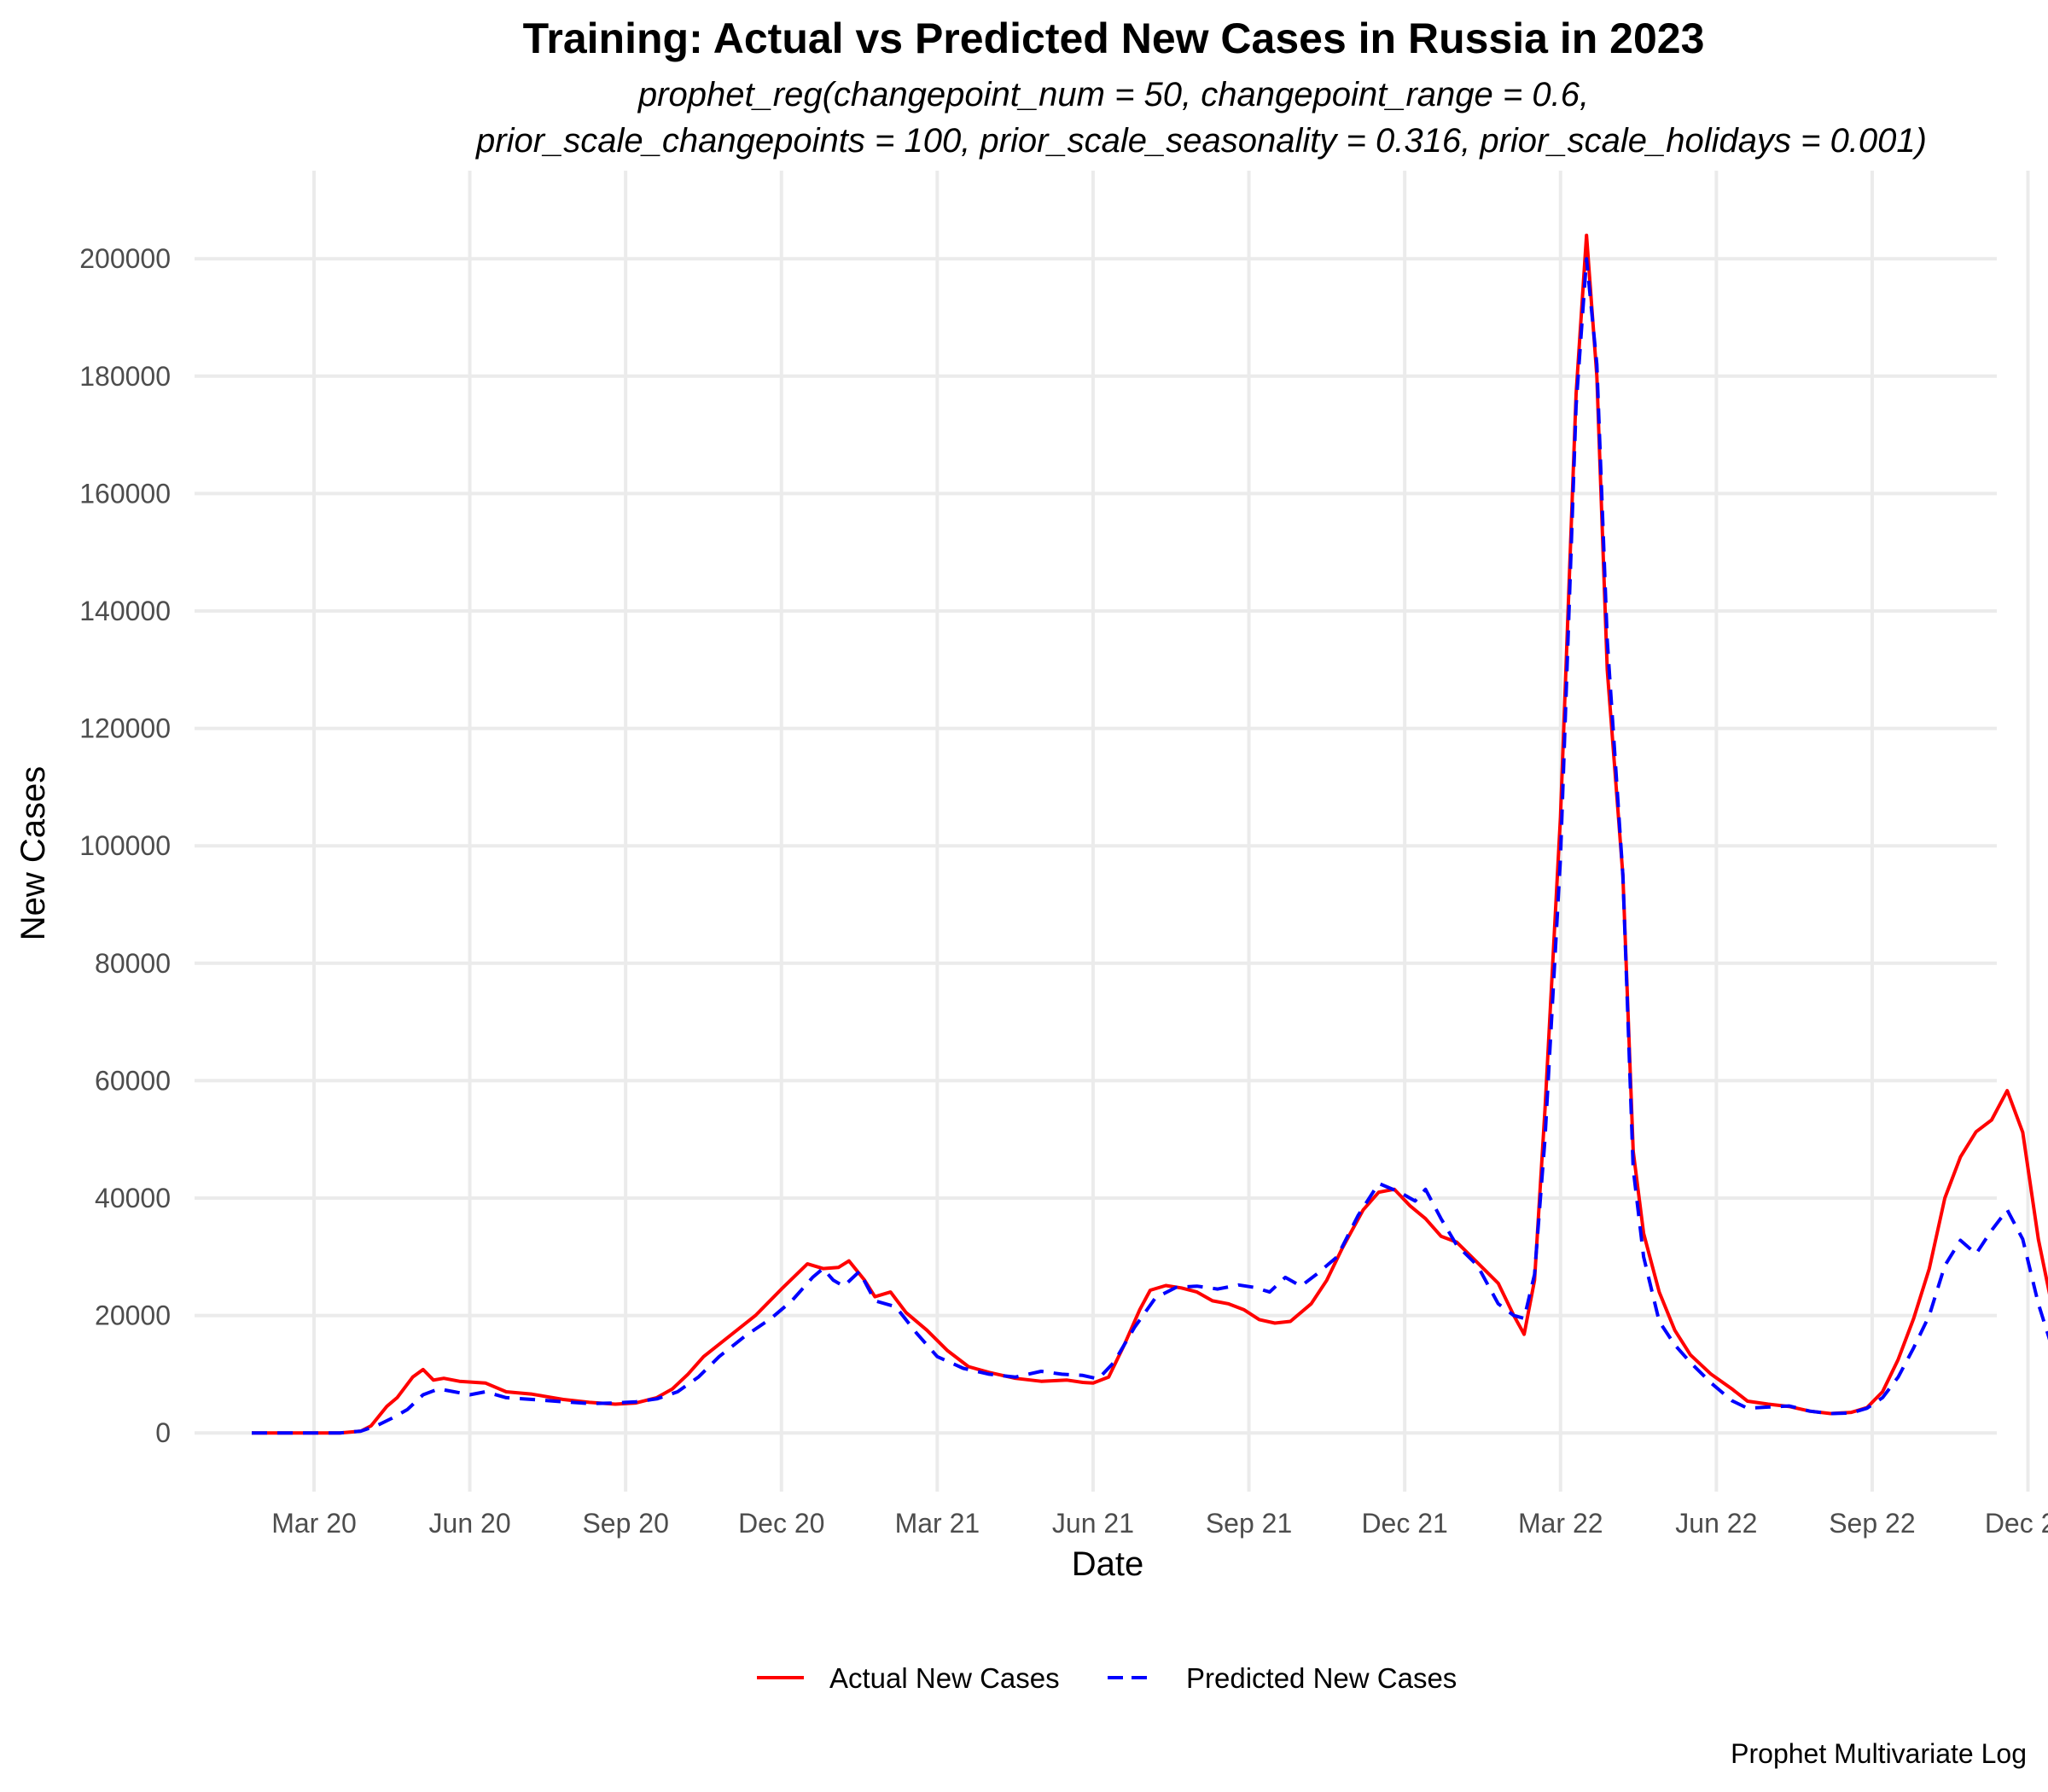 The height and width of the screenshot is (1792, 2048). Describe the element at coordinates (125, 376) in the screenshot. I see `y-tick-label: 180000` at that location.